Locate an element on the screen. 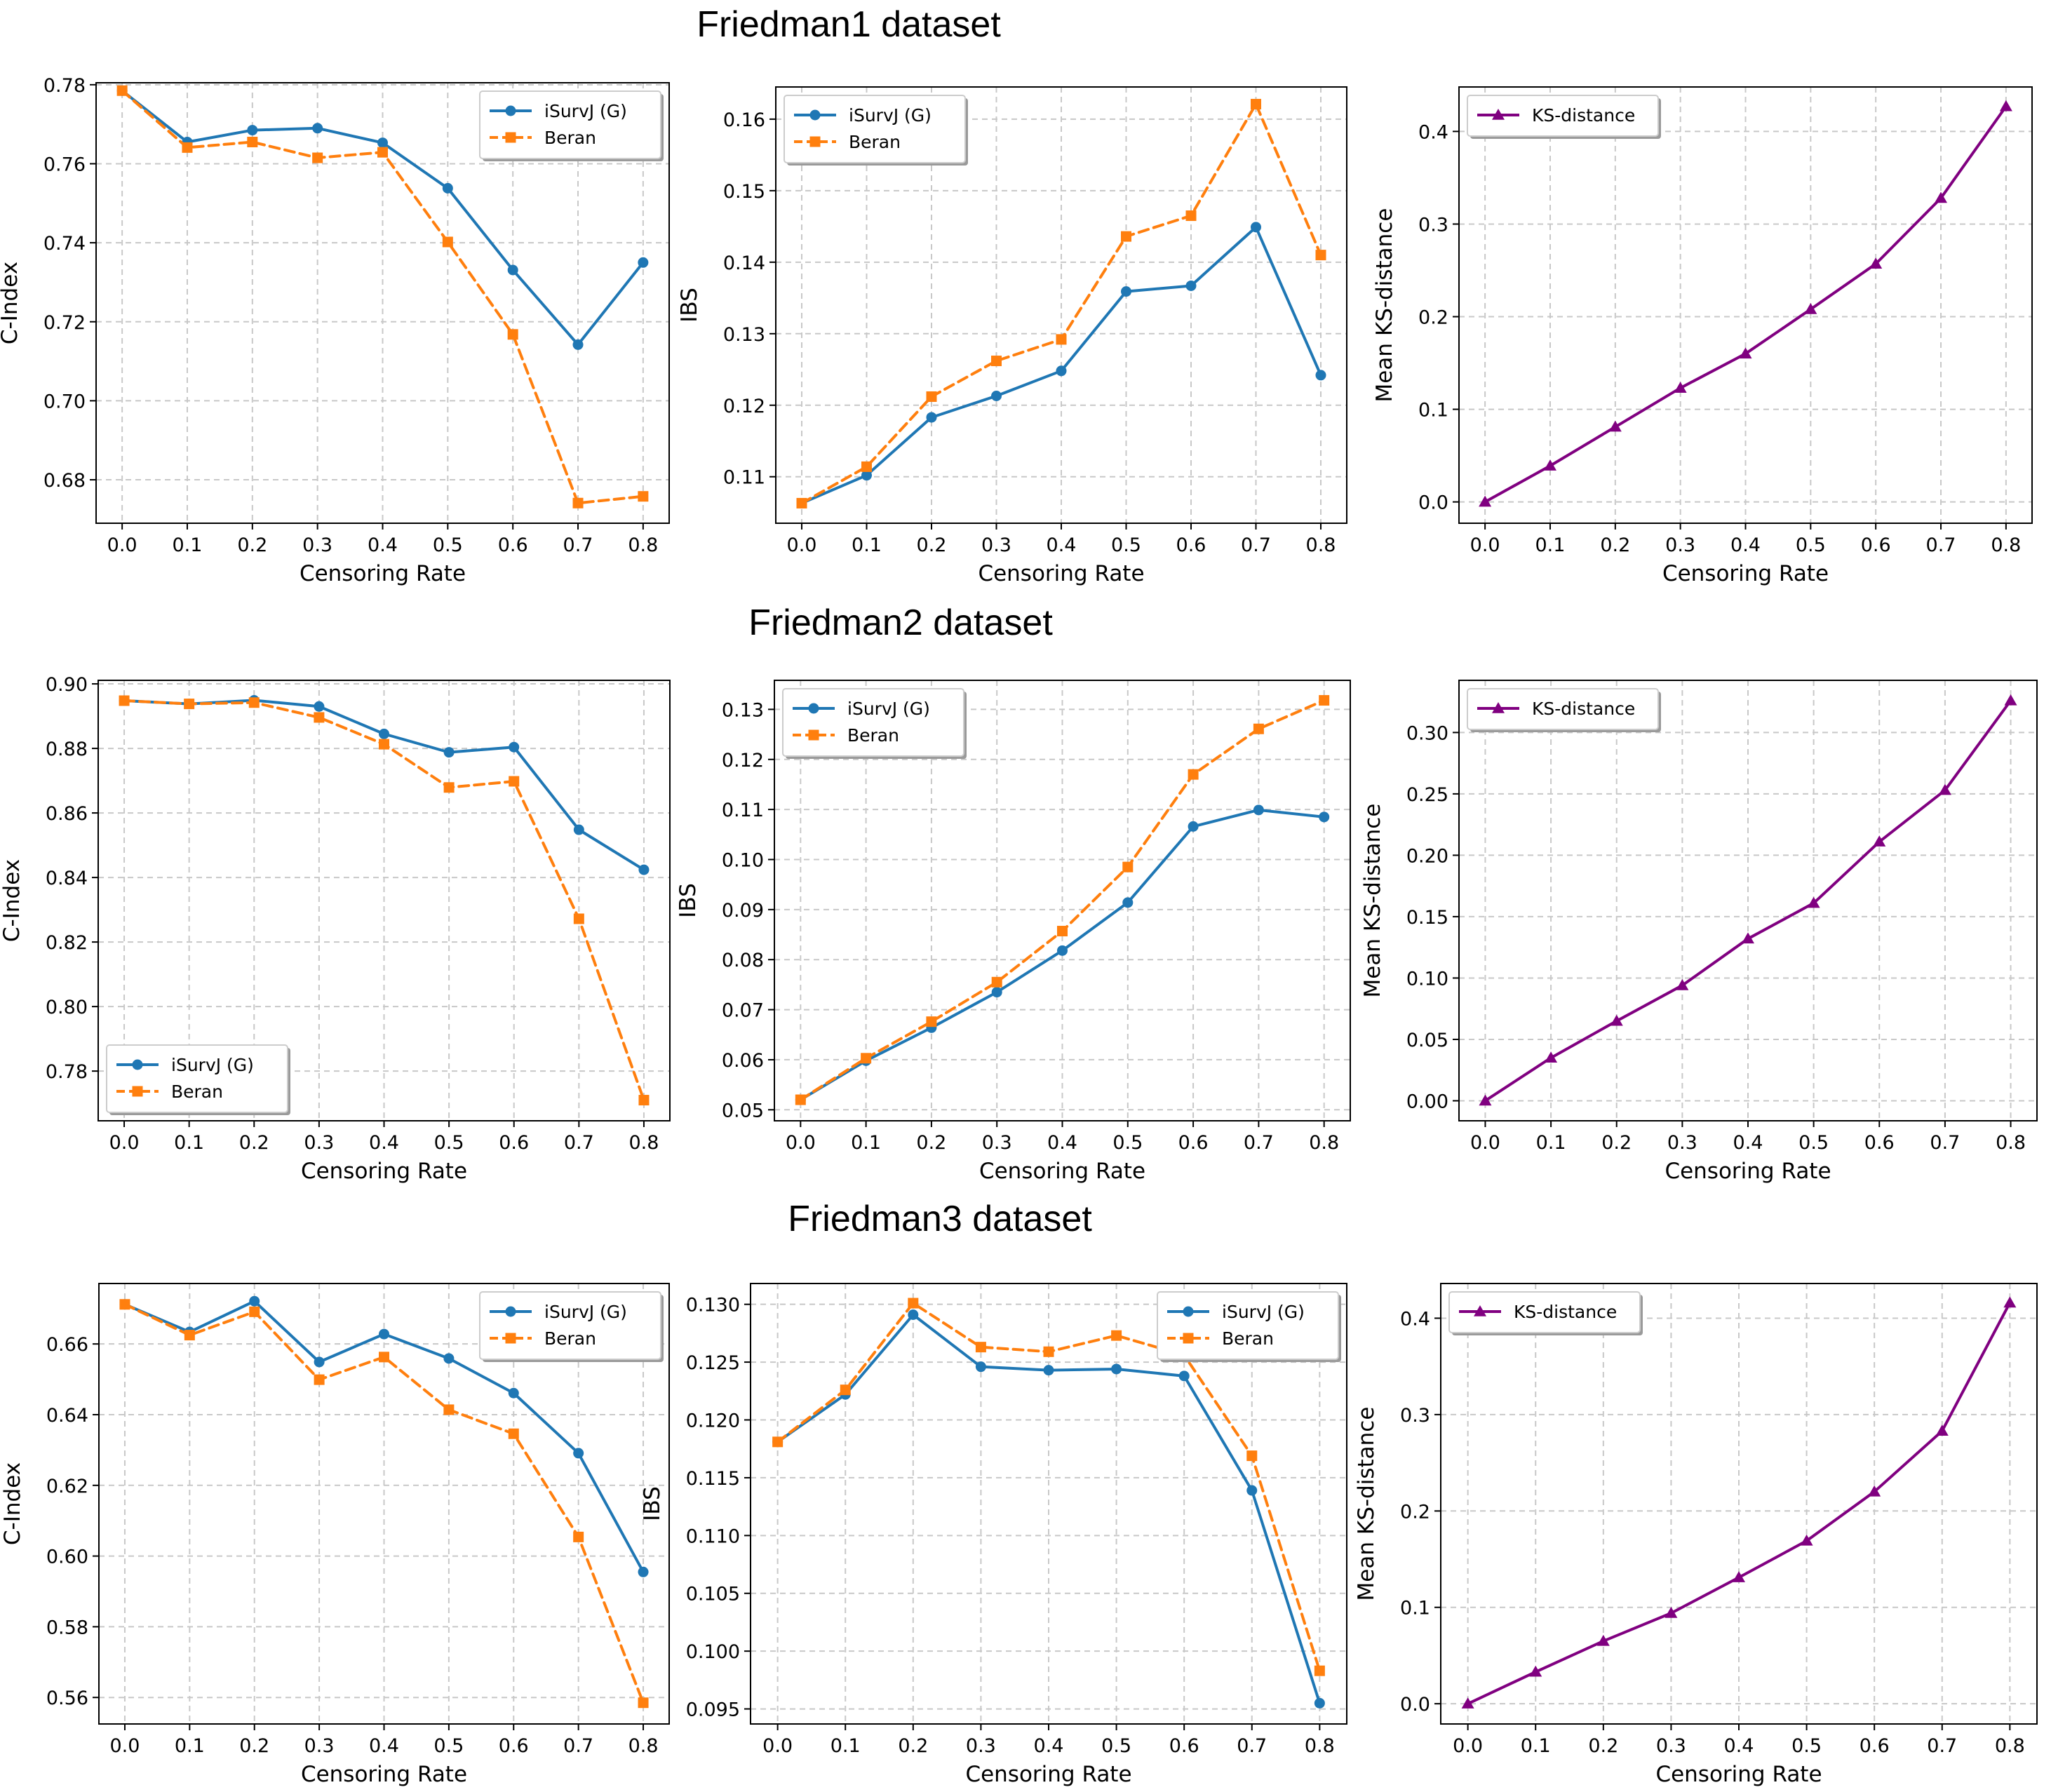  y-tick-label: 0.14 is located at coordinates (744, 263).